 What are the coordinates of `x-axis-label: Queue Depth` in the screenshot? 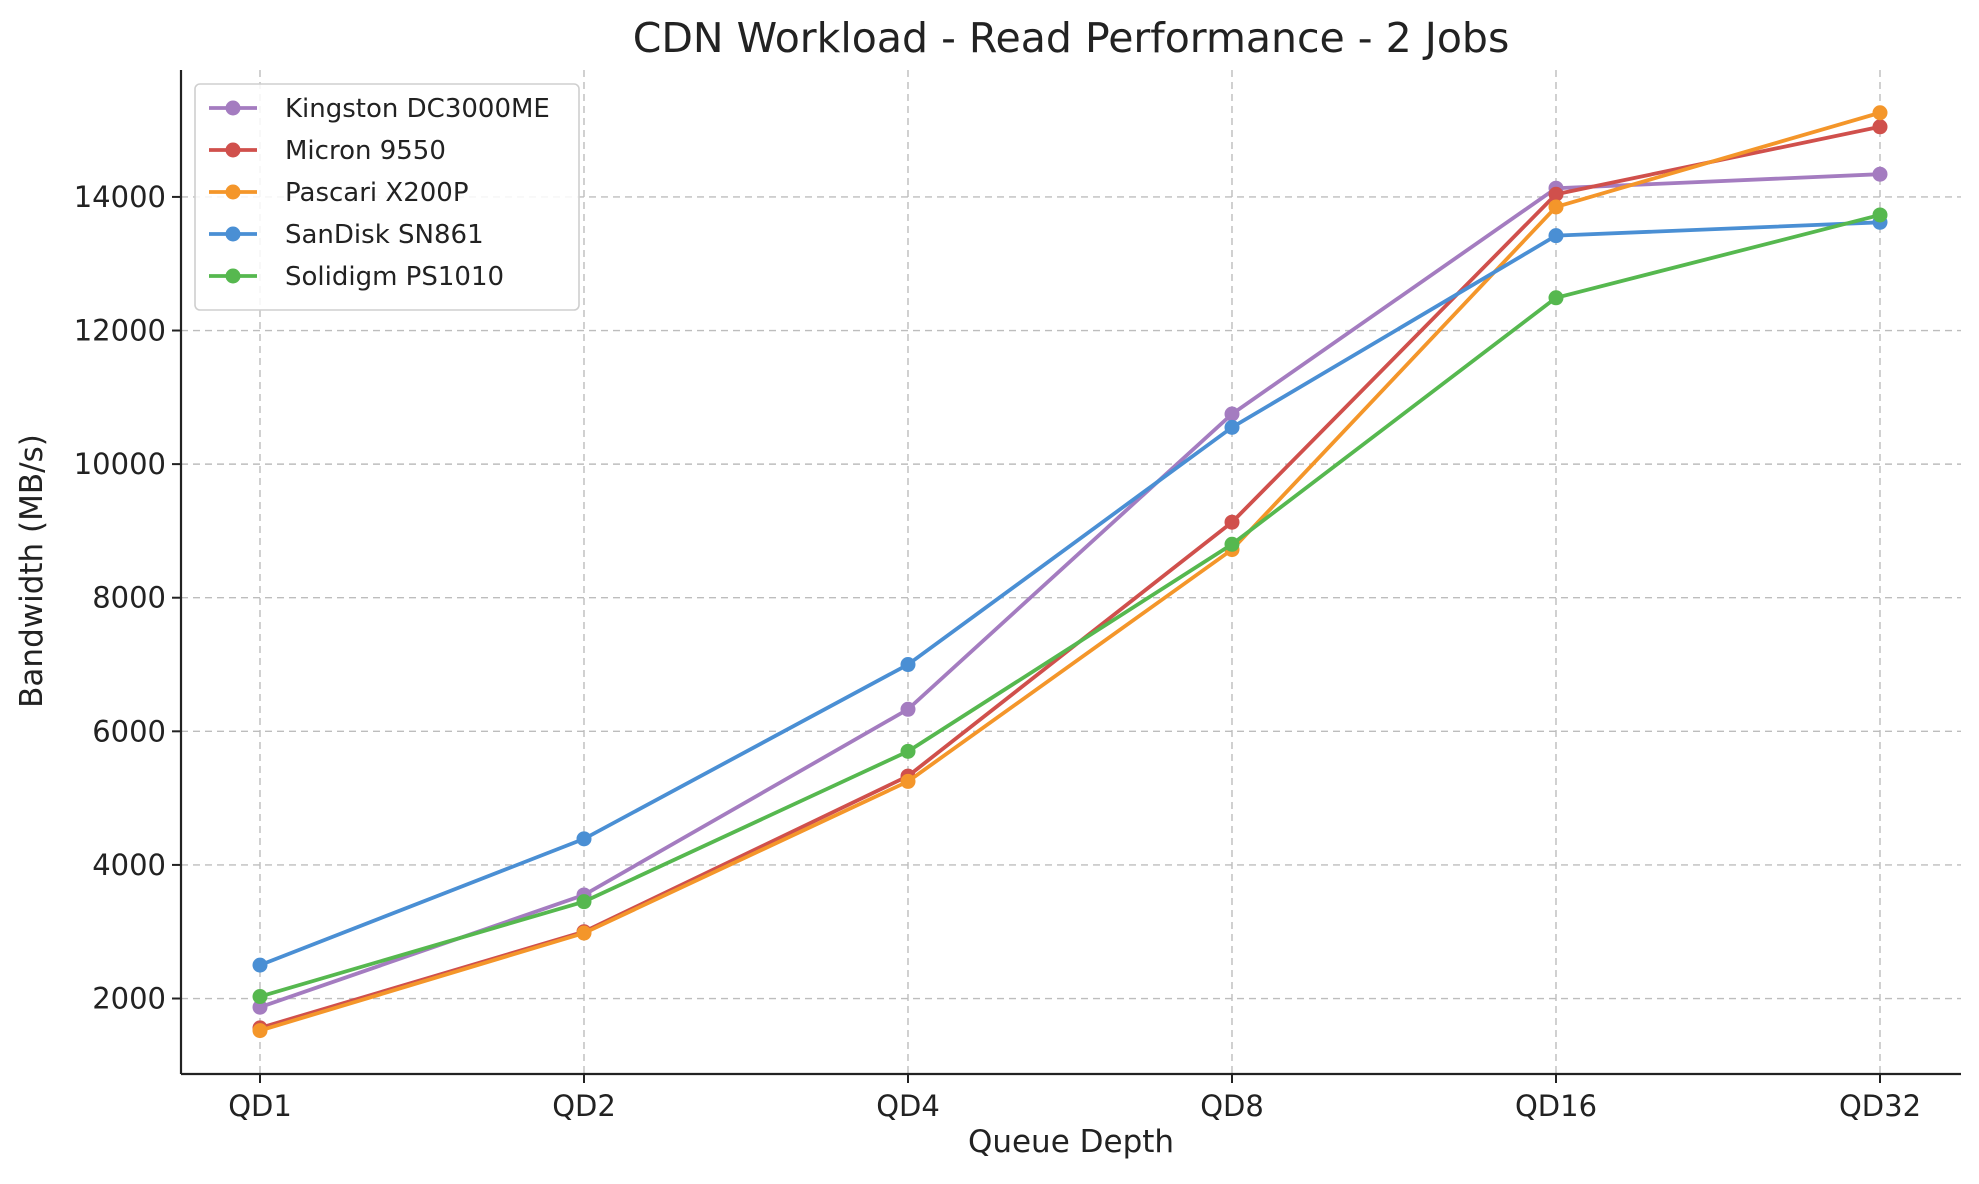 It's located at (1071, 1142).